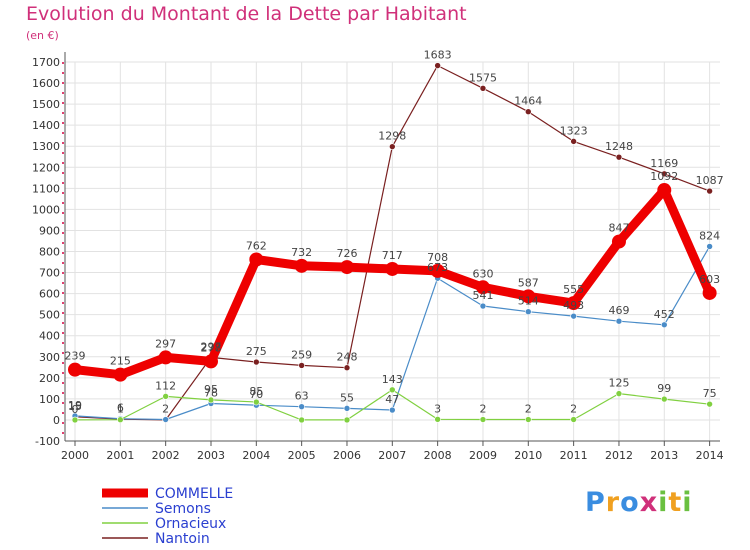  I want to click on data-label: 514, so click(528, 301).